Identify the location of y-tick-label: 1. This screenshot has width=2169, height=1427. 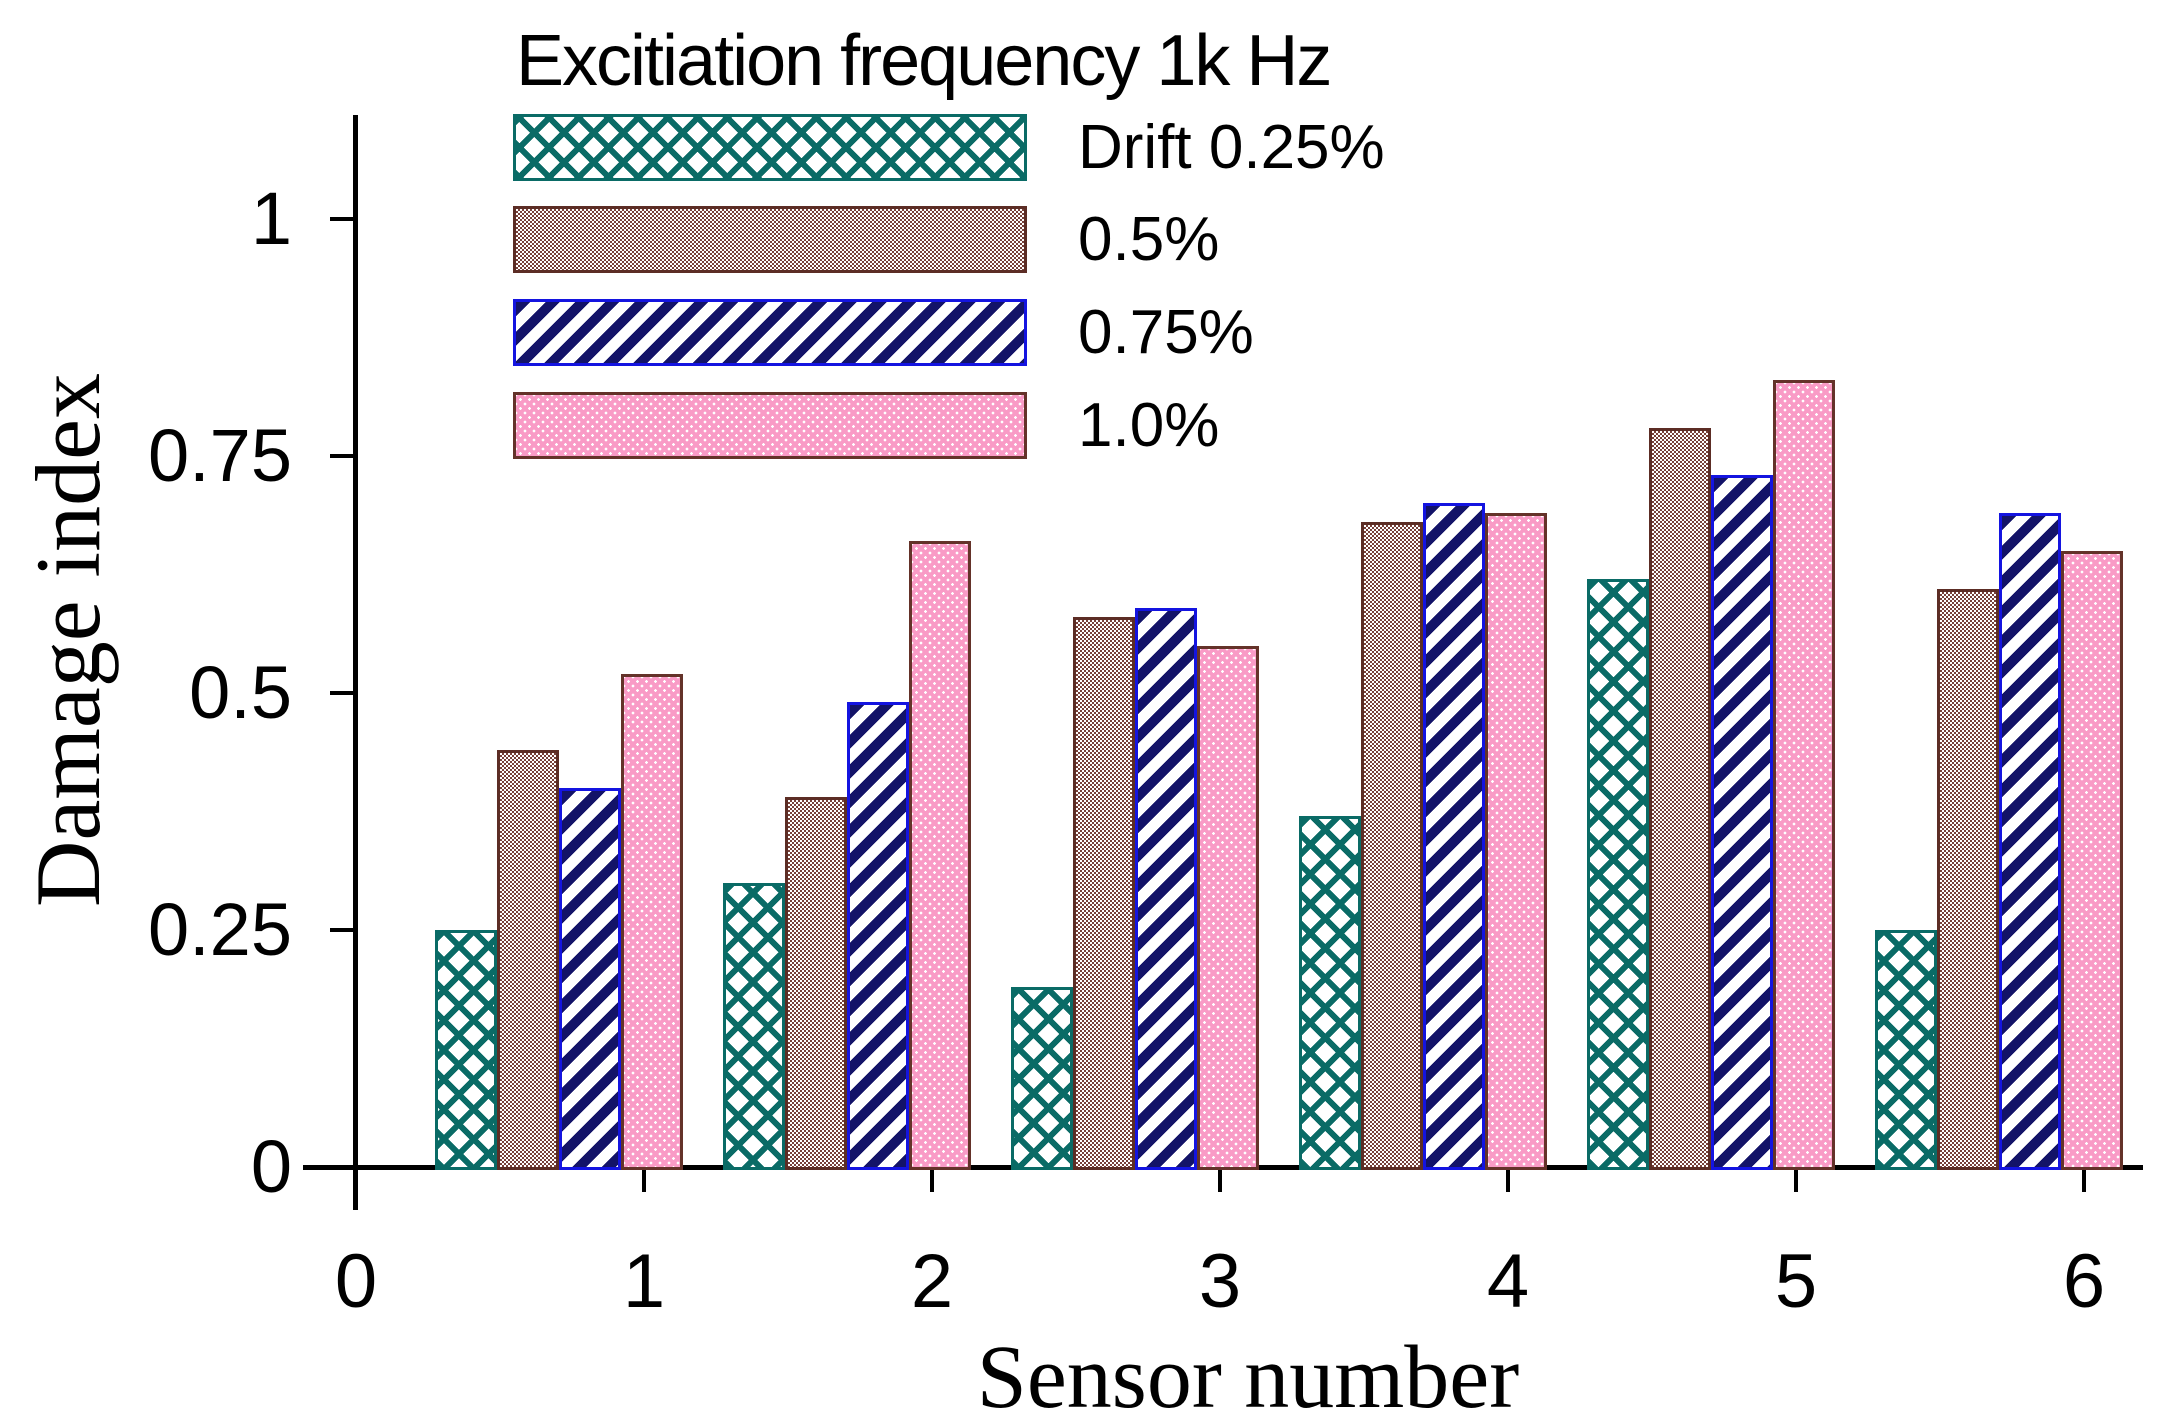
(271, 218).